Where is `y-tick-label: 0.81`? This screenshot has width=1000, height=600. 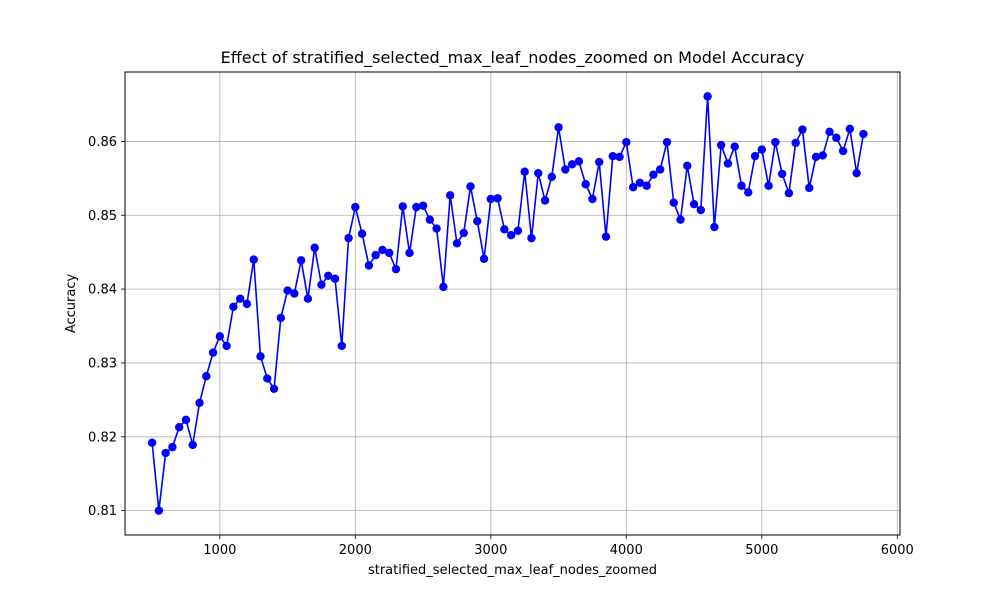
y-tick-label: 0.81 is located at coordinates (102, 511).